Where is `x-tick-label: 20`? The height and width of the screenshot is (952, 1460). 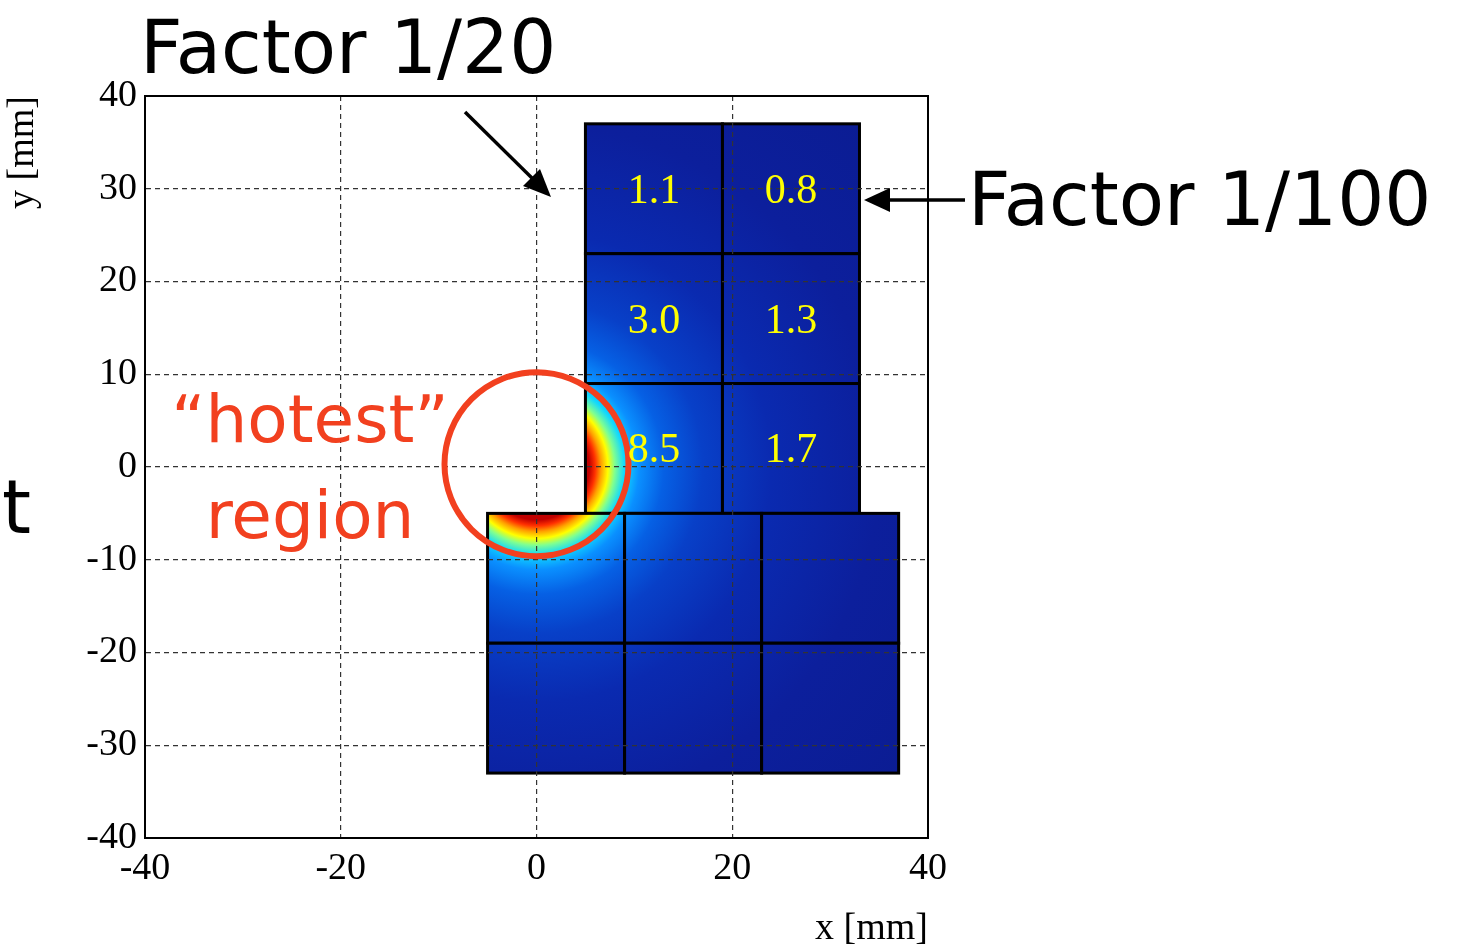 x-tick-label: 20 is located at coordinates (732, 865).